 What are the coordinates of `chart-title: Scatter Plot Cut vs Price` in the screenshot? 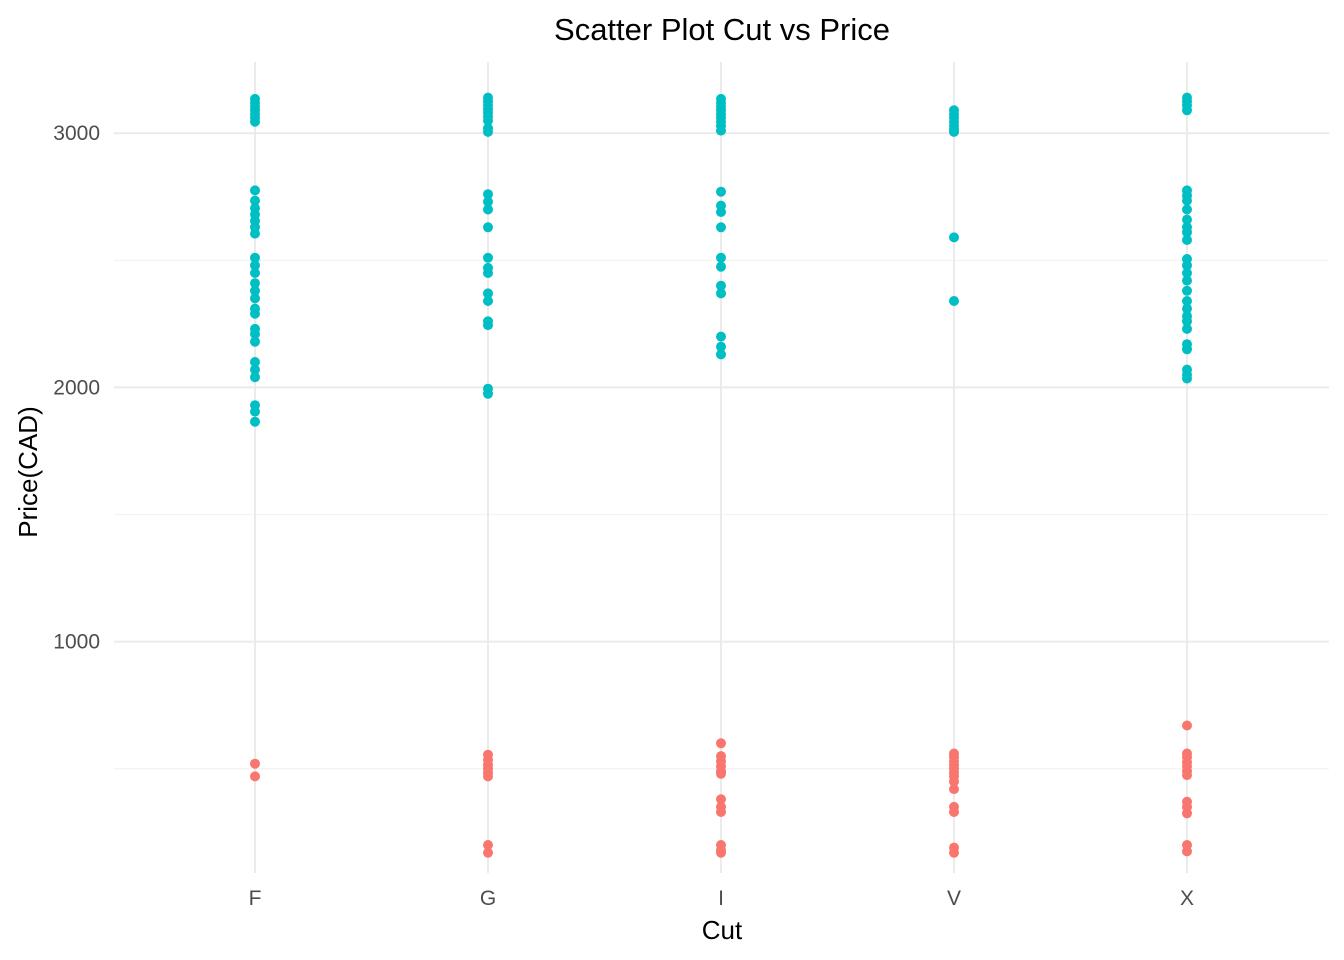 It's located at (722, 29).